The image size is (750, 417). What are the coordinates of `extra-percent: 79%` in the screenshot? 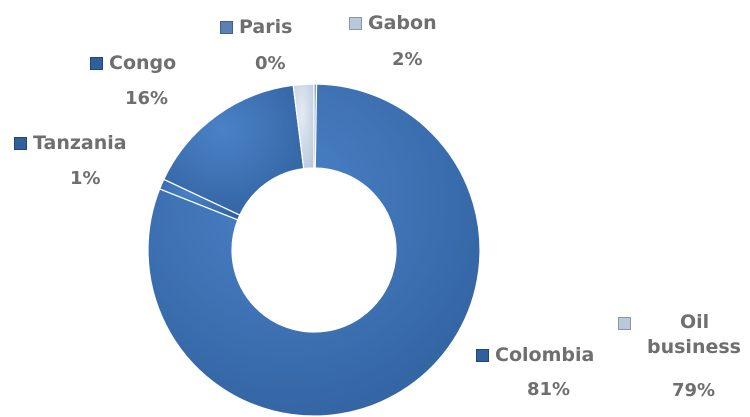 It's located at (693, 390).